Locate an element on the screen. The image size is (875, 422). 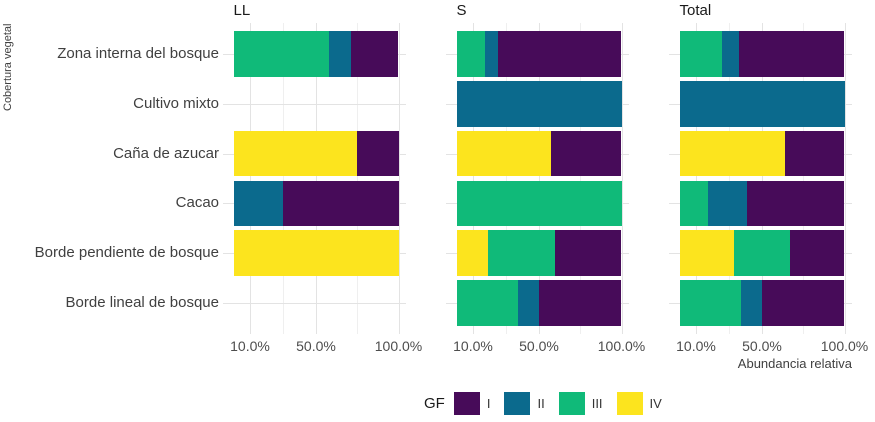
legend-items: I II III IV is located at coordinates (564, 403).